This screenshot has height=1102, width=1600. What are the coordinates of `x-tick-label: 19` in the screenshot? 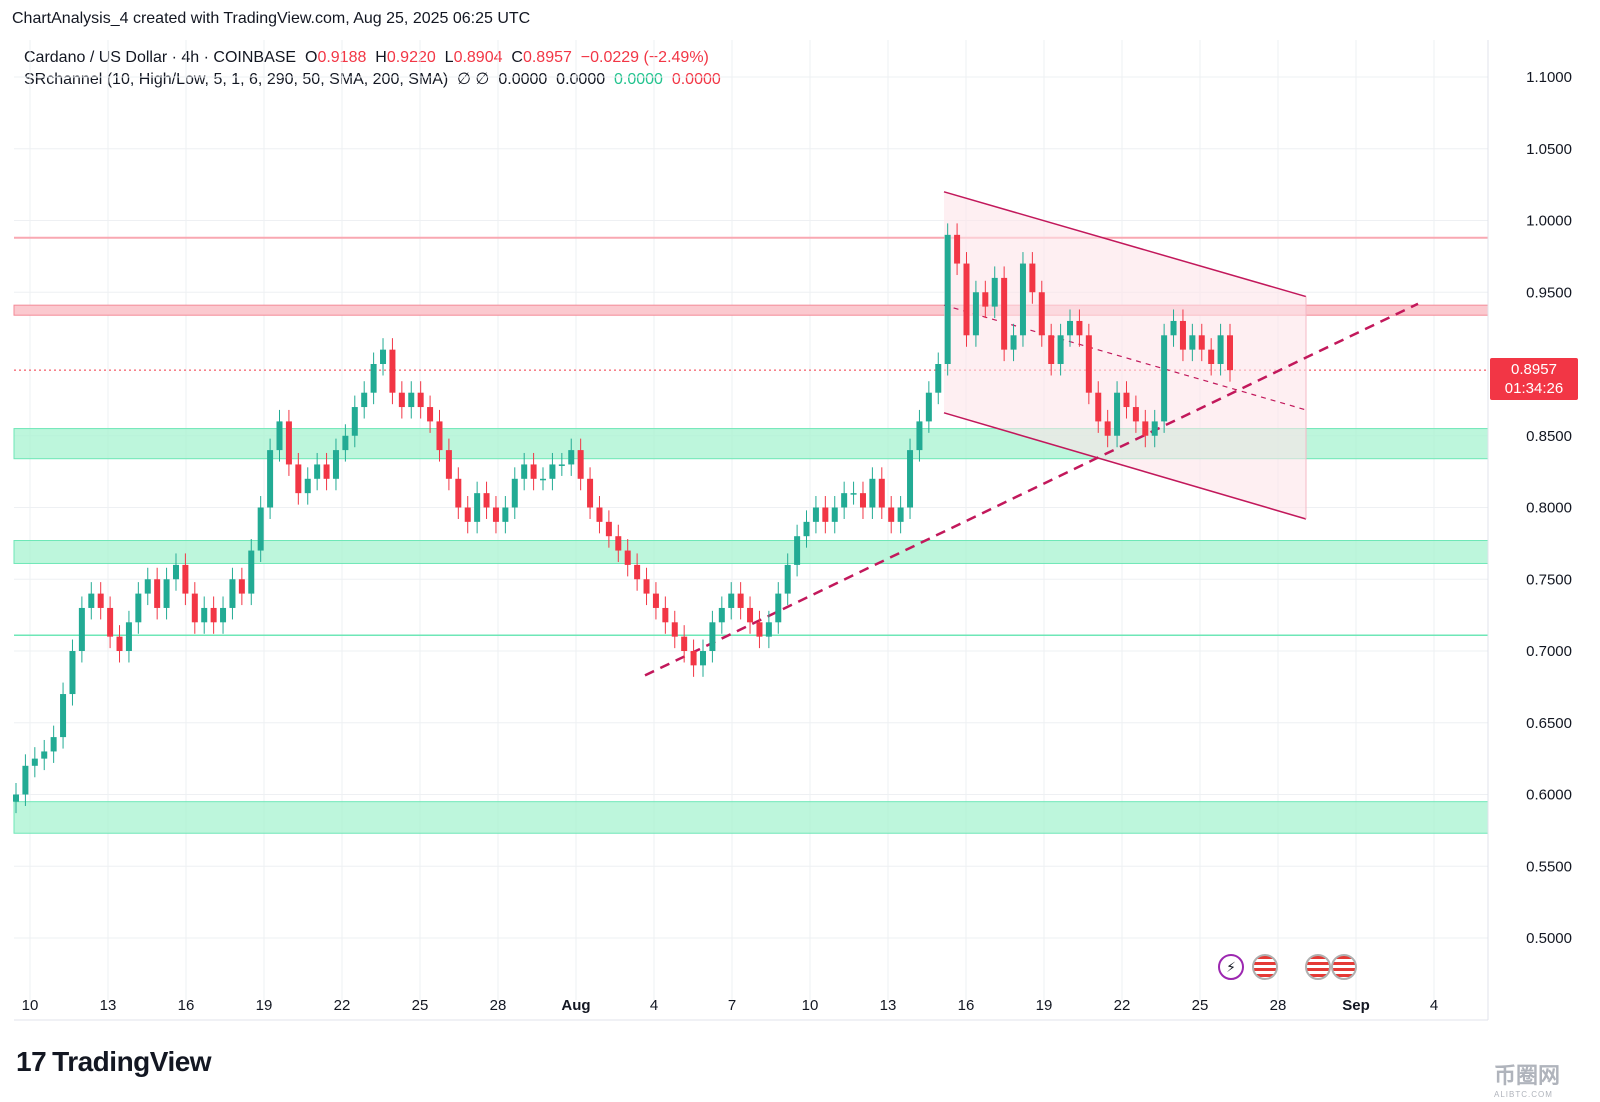 It's located at (264, 1005).